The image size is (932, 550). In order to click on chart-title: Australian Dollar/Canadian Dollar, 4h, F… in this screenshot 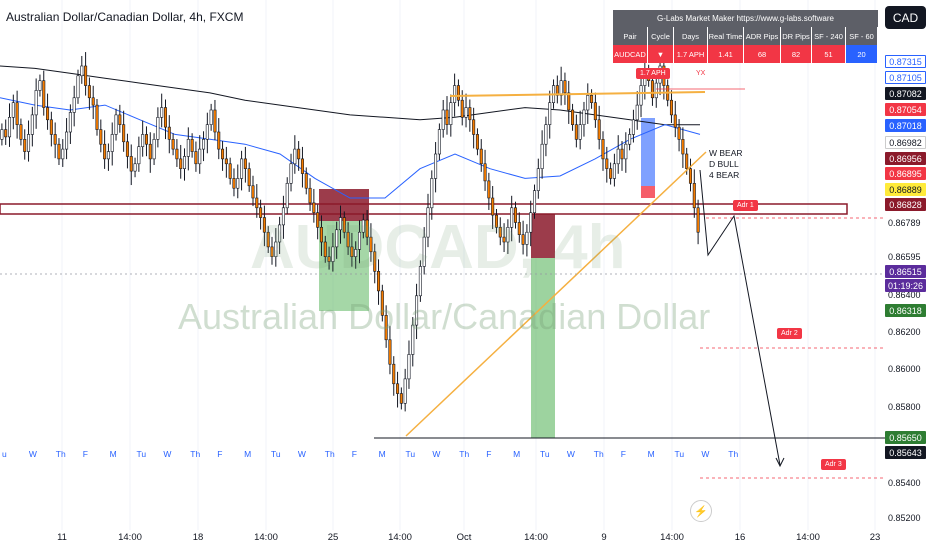, I will do `click(125, 17)`.